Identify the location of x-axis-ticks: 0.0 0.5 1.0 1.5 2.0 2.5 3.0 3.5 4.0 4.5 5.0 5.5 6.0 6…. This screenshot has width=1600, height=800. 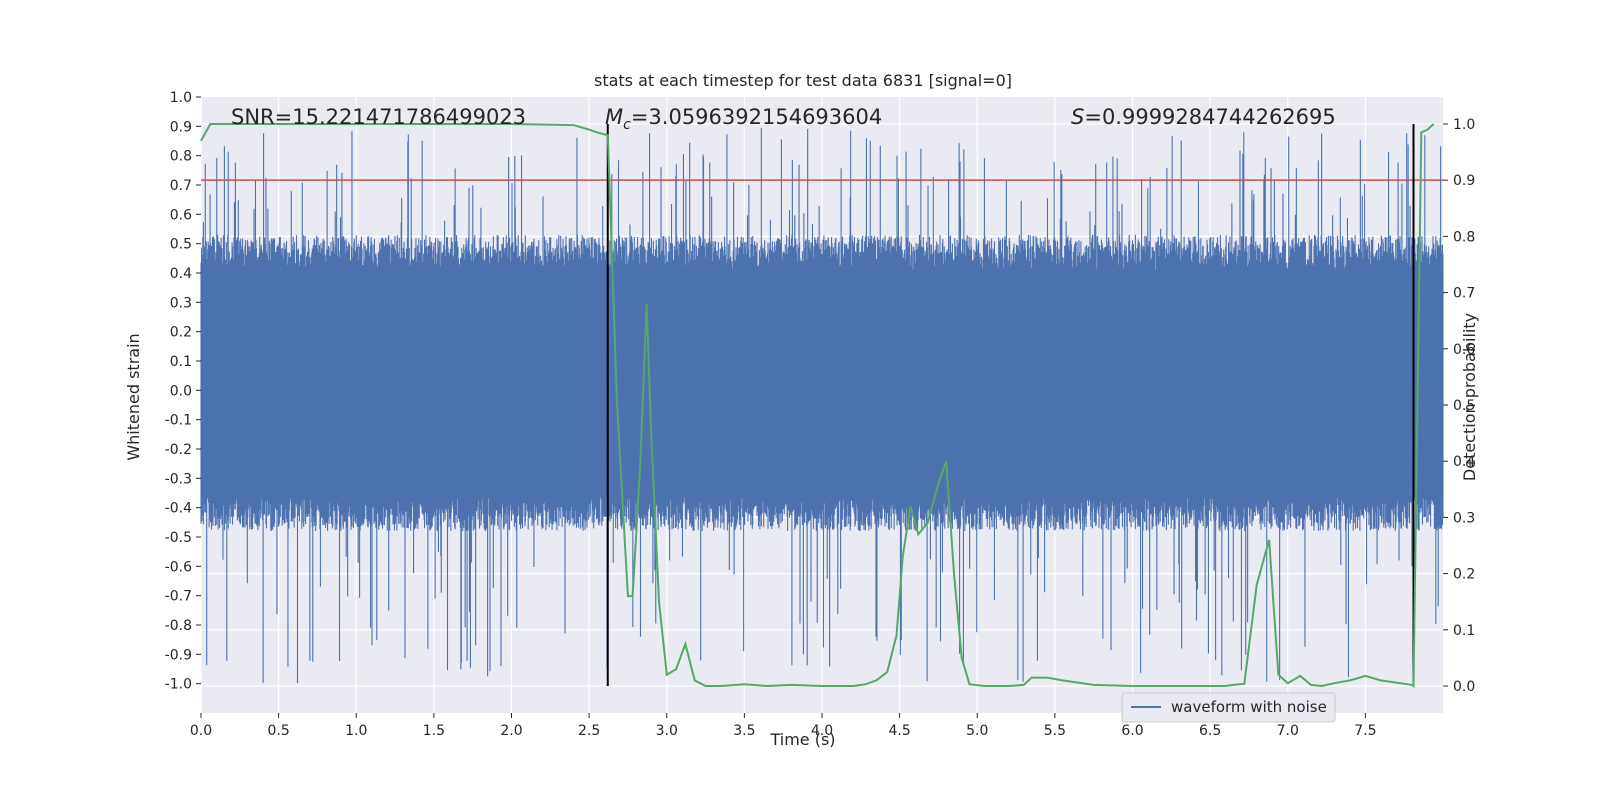
(783, 726).